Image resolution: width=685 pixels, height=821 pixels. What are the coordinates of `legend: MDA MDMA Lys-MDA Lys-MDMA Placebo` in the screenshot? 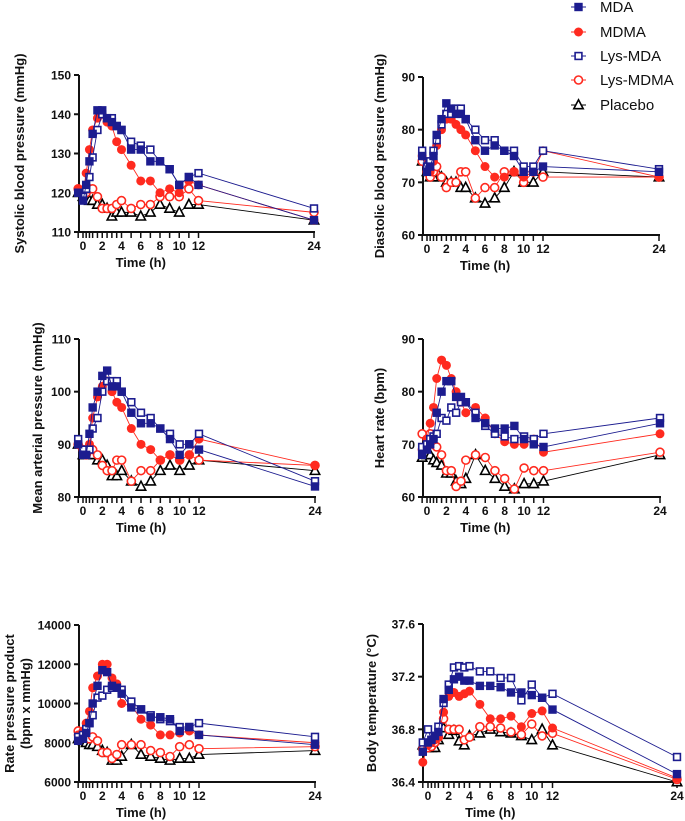 It's located at (622, 57).